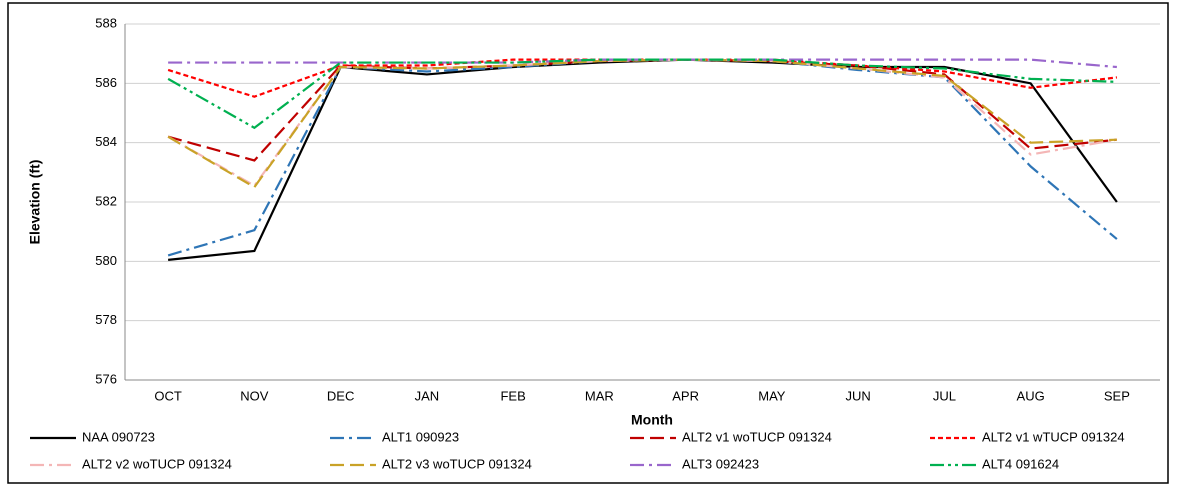 This screenshot has height=487, width=1177. I want to click on x-tick-label: JUN, so click(857, 395).